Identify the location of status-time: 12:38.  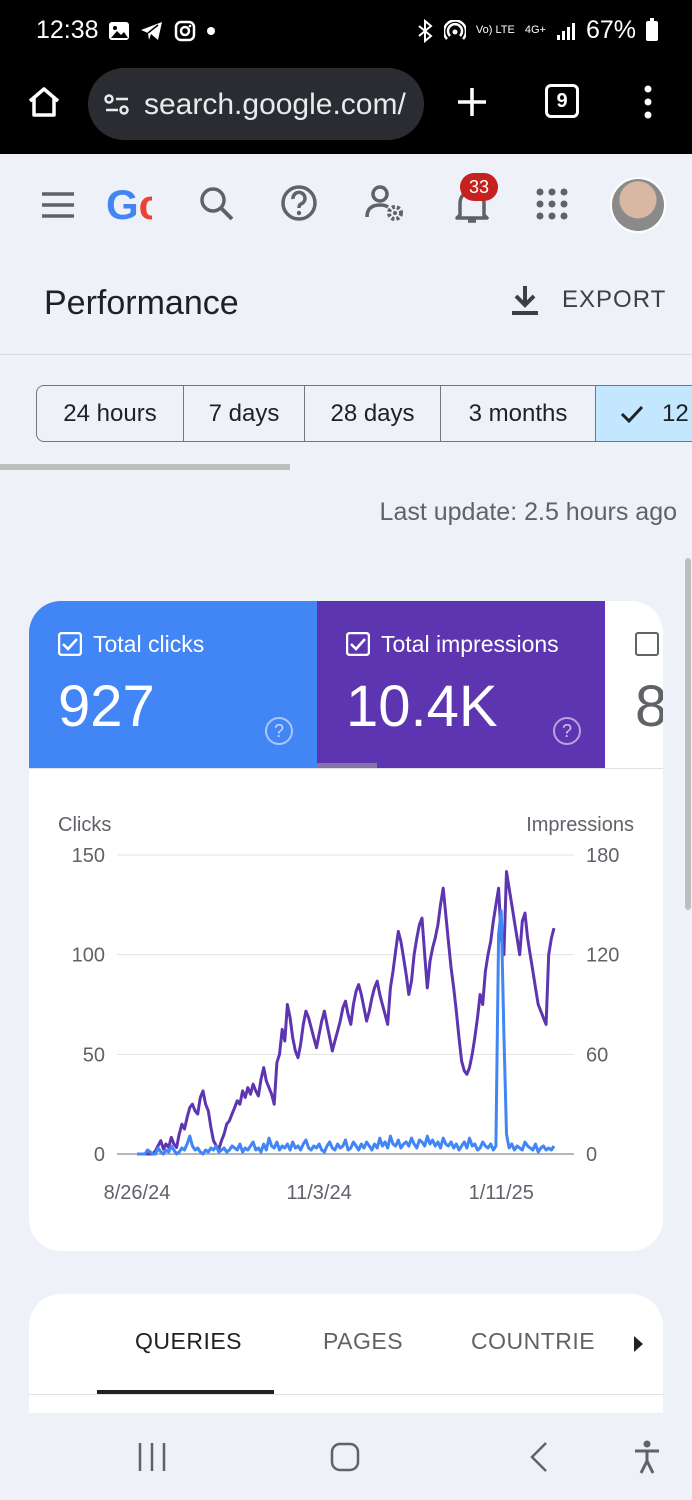
(67, 30).